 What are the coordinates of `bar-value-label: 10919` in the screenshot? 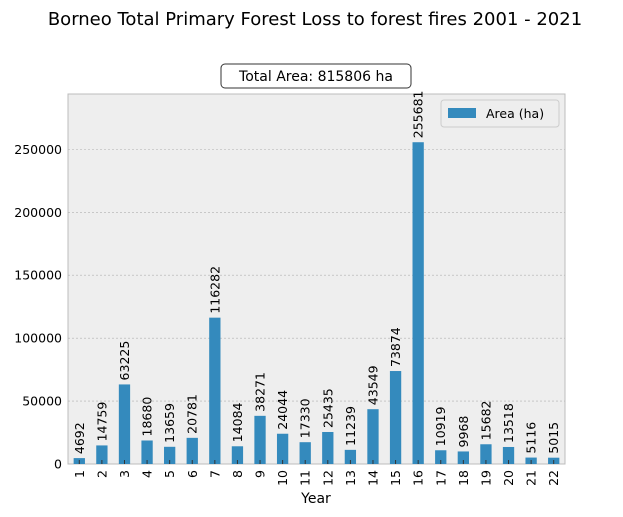 It's located at (440, 426).